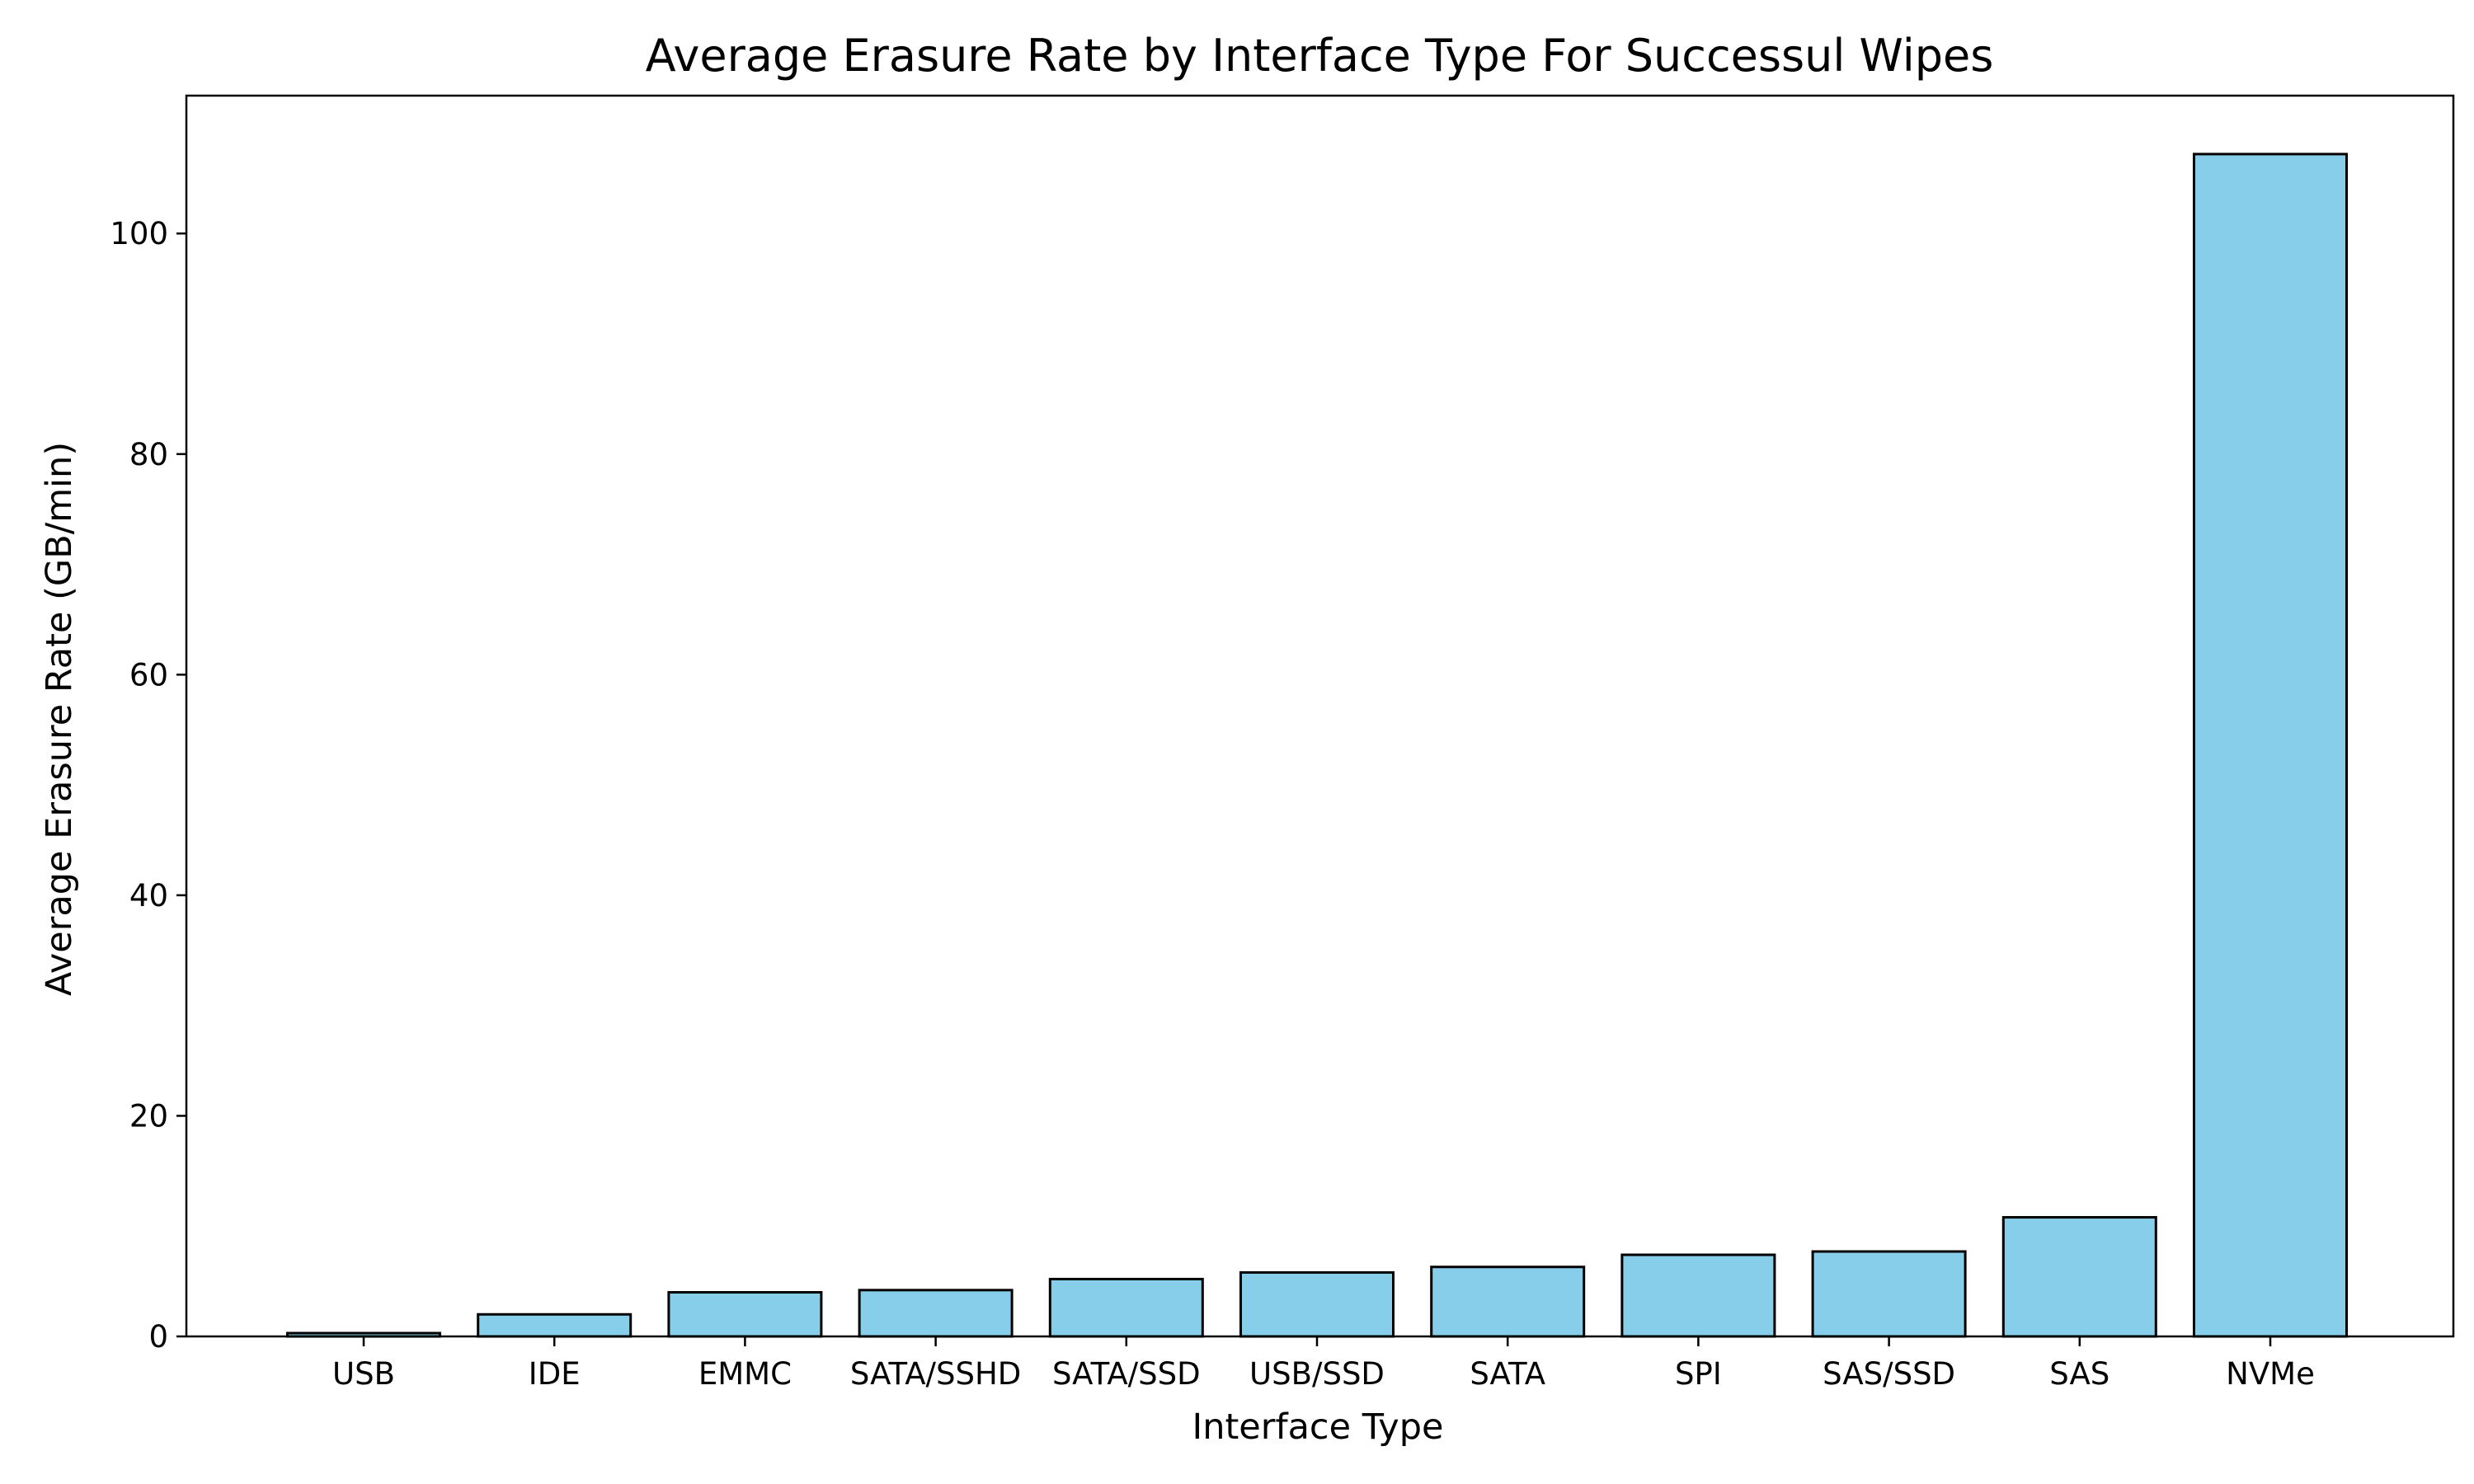 This screenshot has width=2474, height=1484. I want to click on x-tick-label: SAS, so click(2079, 1374).